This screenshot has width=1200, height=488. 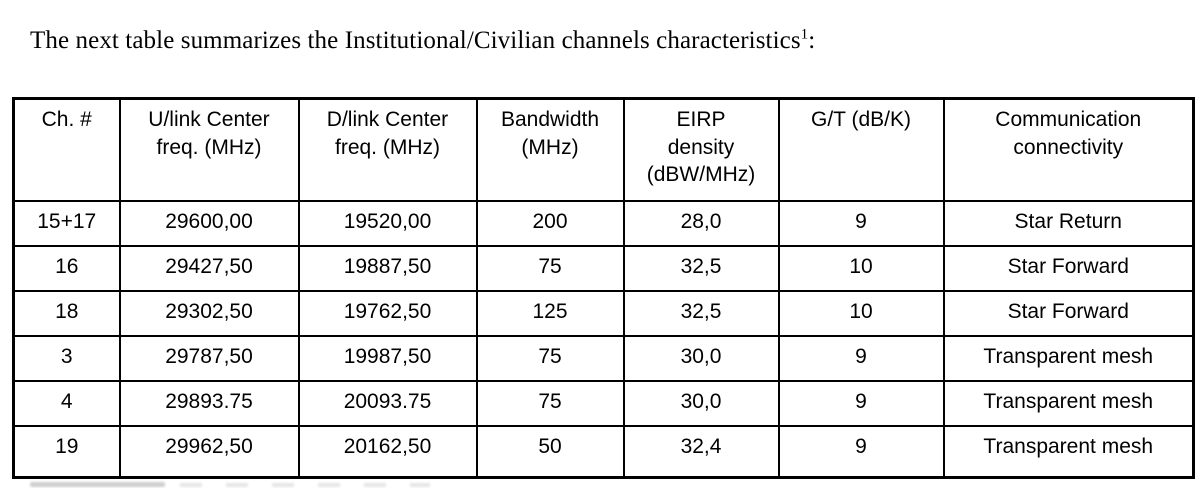 What do you see at coordinates (209, 313) in the screenshot?
I see `cell-ulink: 29302,50` at bounding box center [209, 313].